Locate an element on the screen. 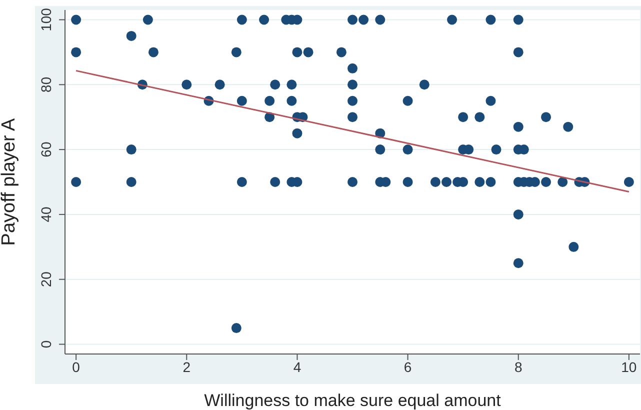 The image size is (641, 410). x-tick-label: 10 is located at coordinates (629, 366).